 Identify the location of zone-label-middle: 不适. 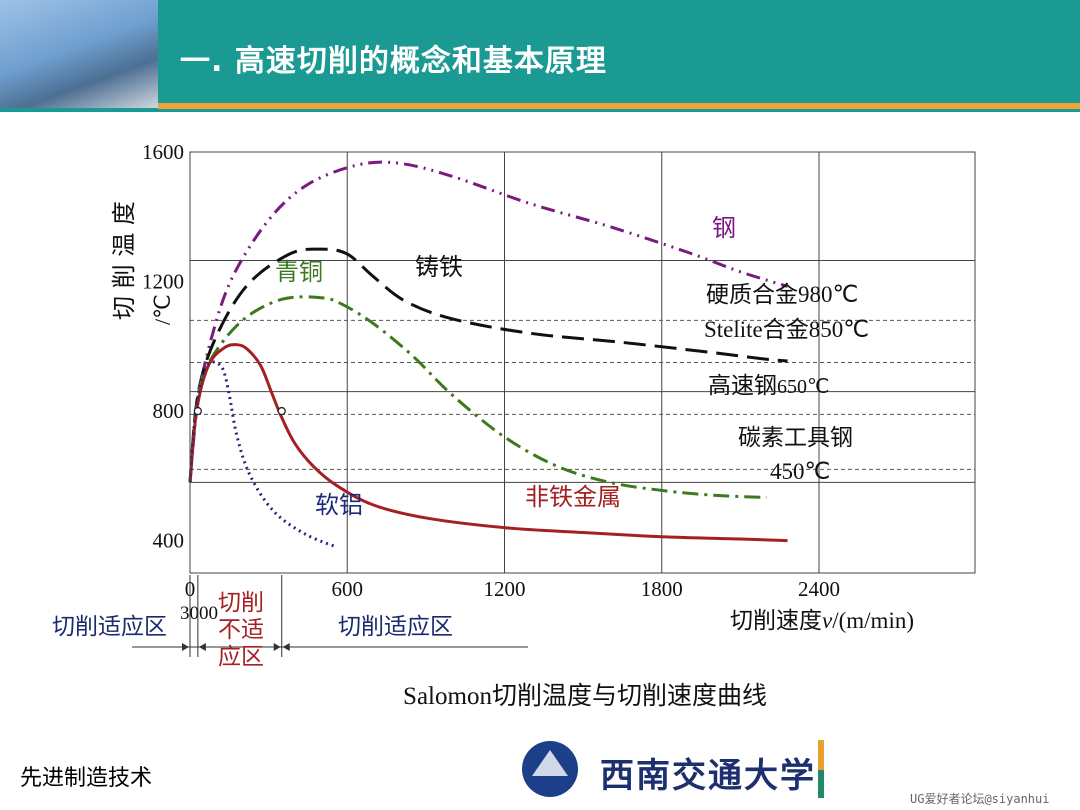
(241, 630).